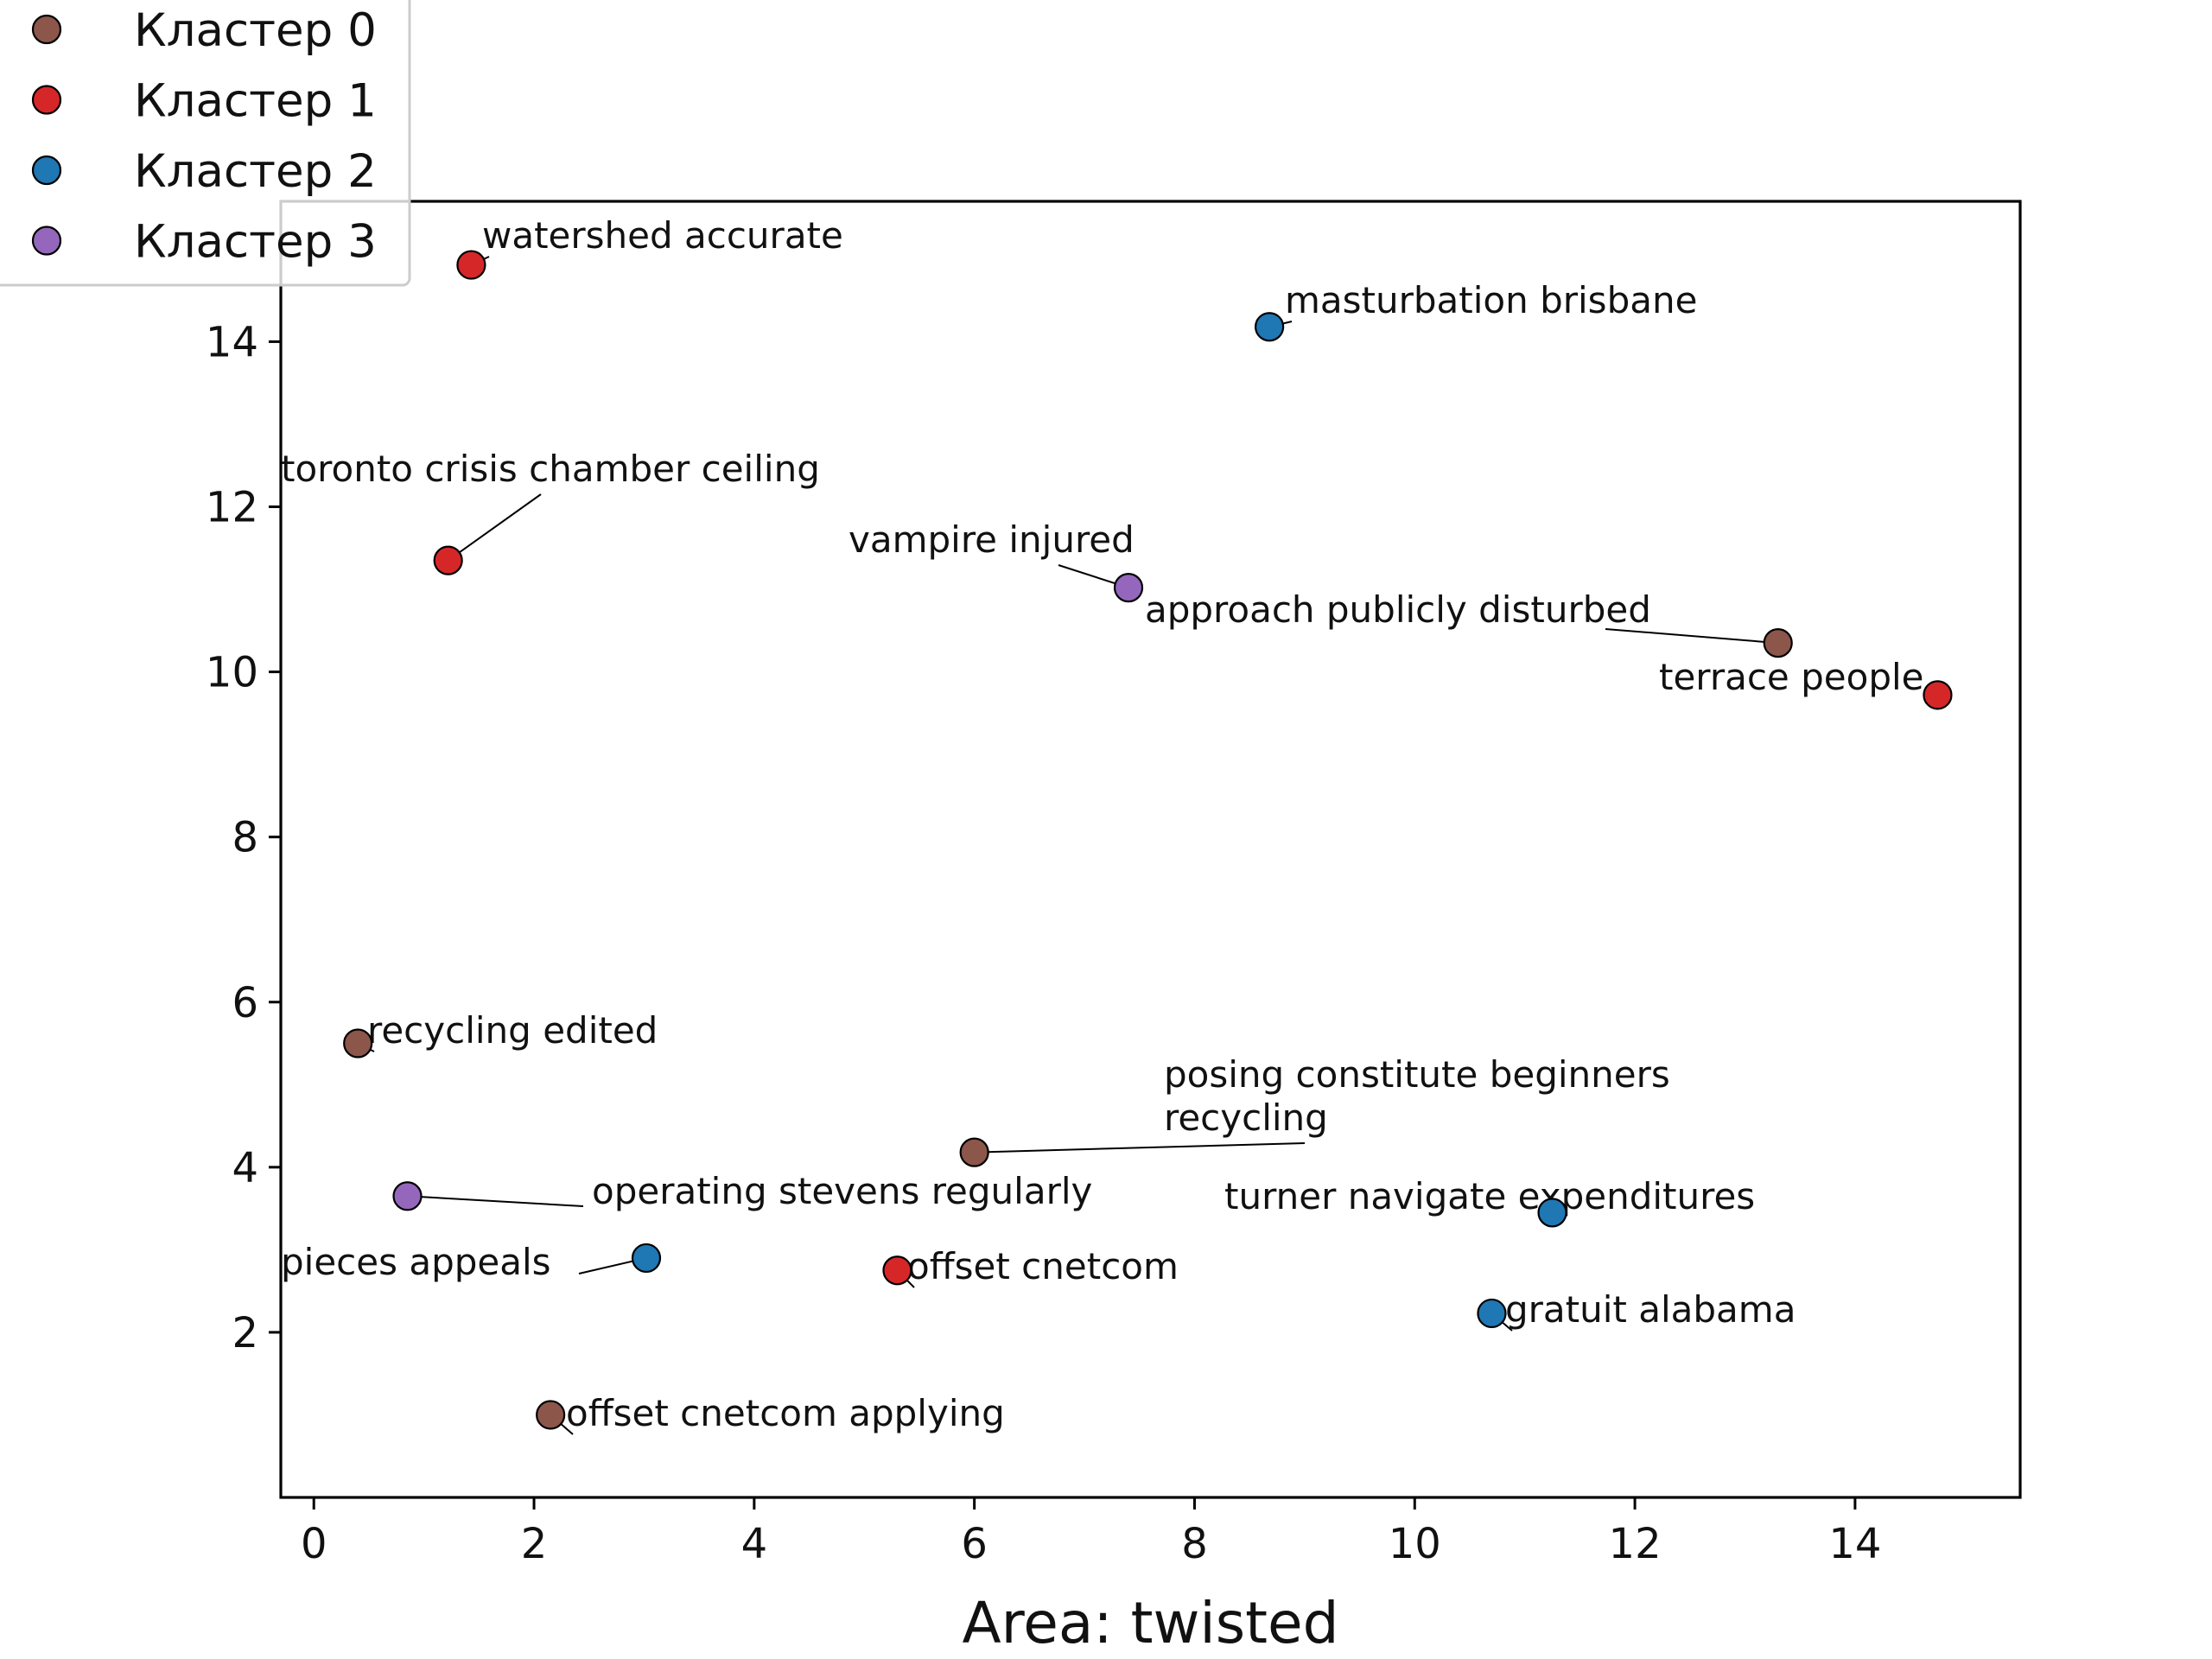  What do you see at coordinates (974, 1544) in the screenshot?
I see `x-tick-label: 6` at bounding box center [974, 1544].